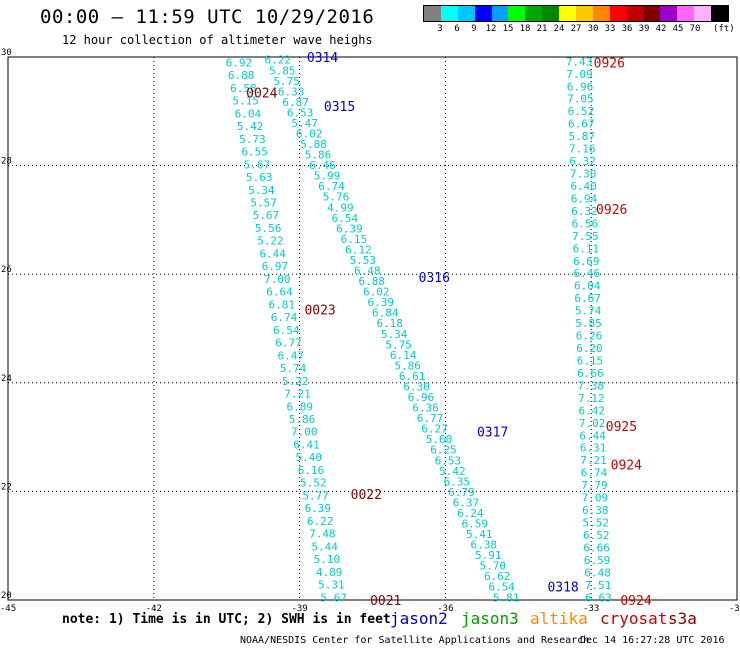 The image size is (740, 650). Describe the element at coordinates (412, 376) in the screenshot. I see `wave-height-label: 6.61` at that location.